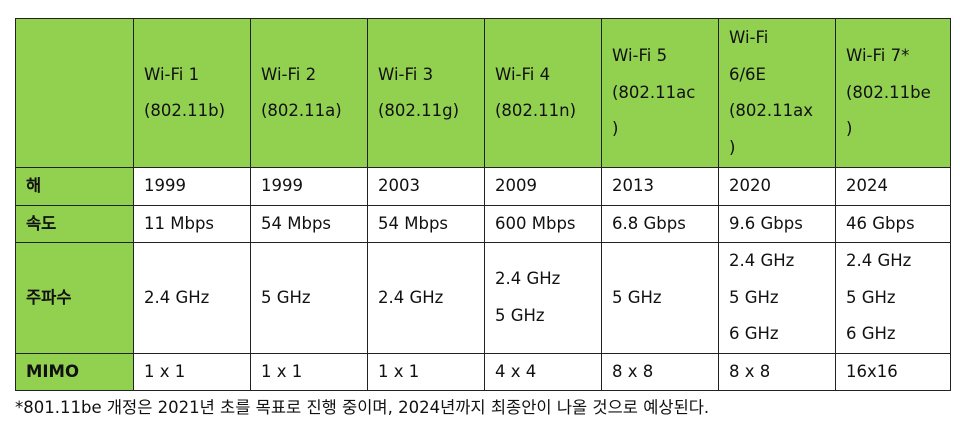 The image size is (960, 426). I want to click on table-cell: 6.8 Gbps, so click(660, 223).